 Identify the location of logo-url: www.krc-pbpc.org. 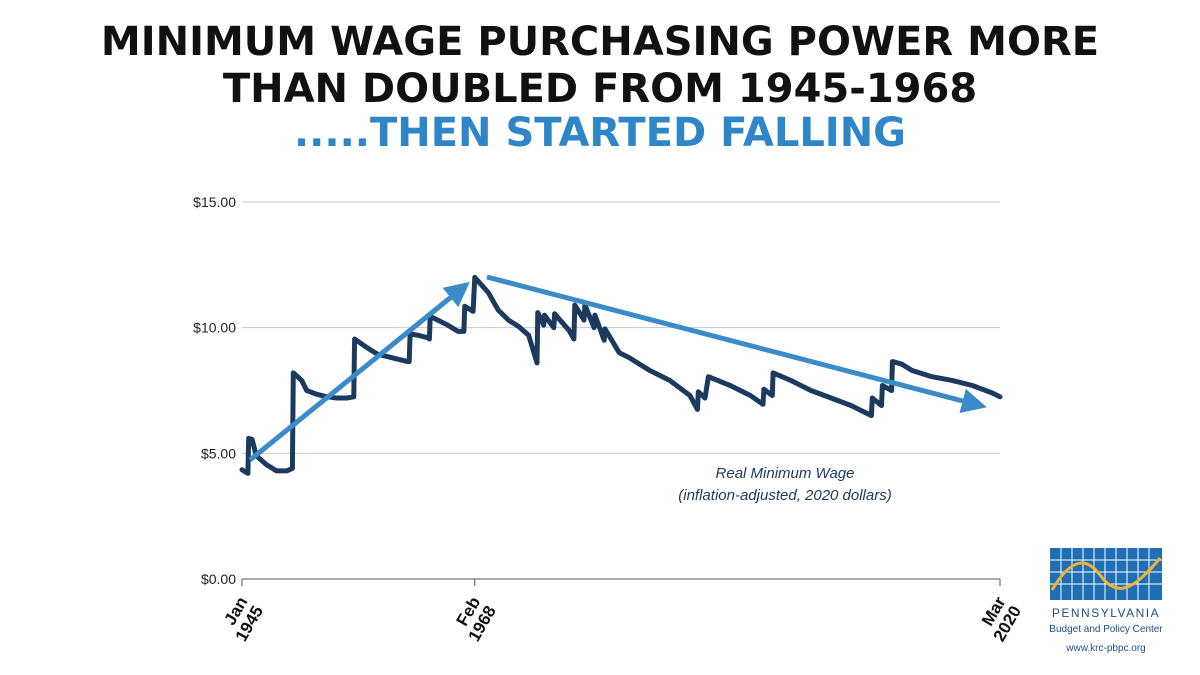
(1105, 648).